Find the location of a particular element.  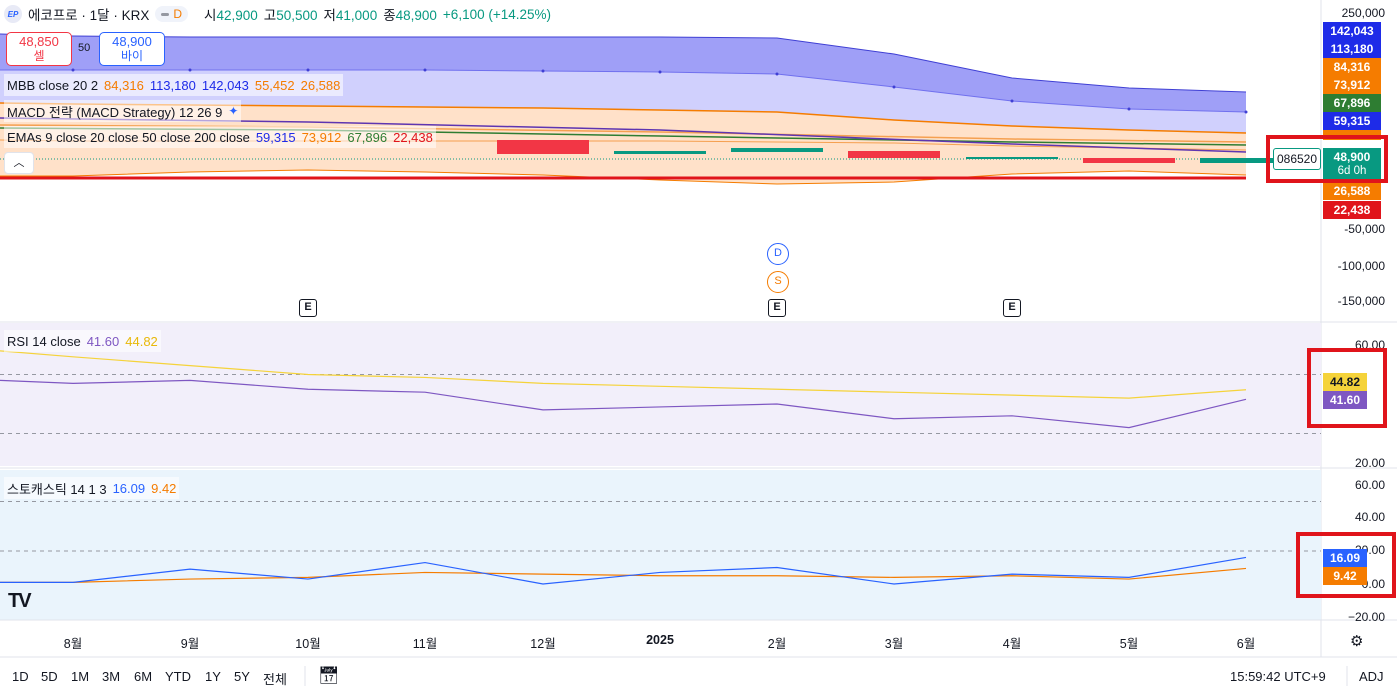

highlight-box-price is located at coordinates (1327, 159).